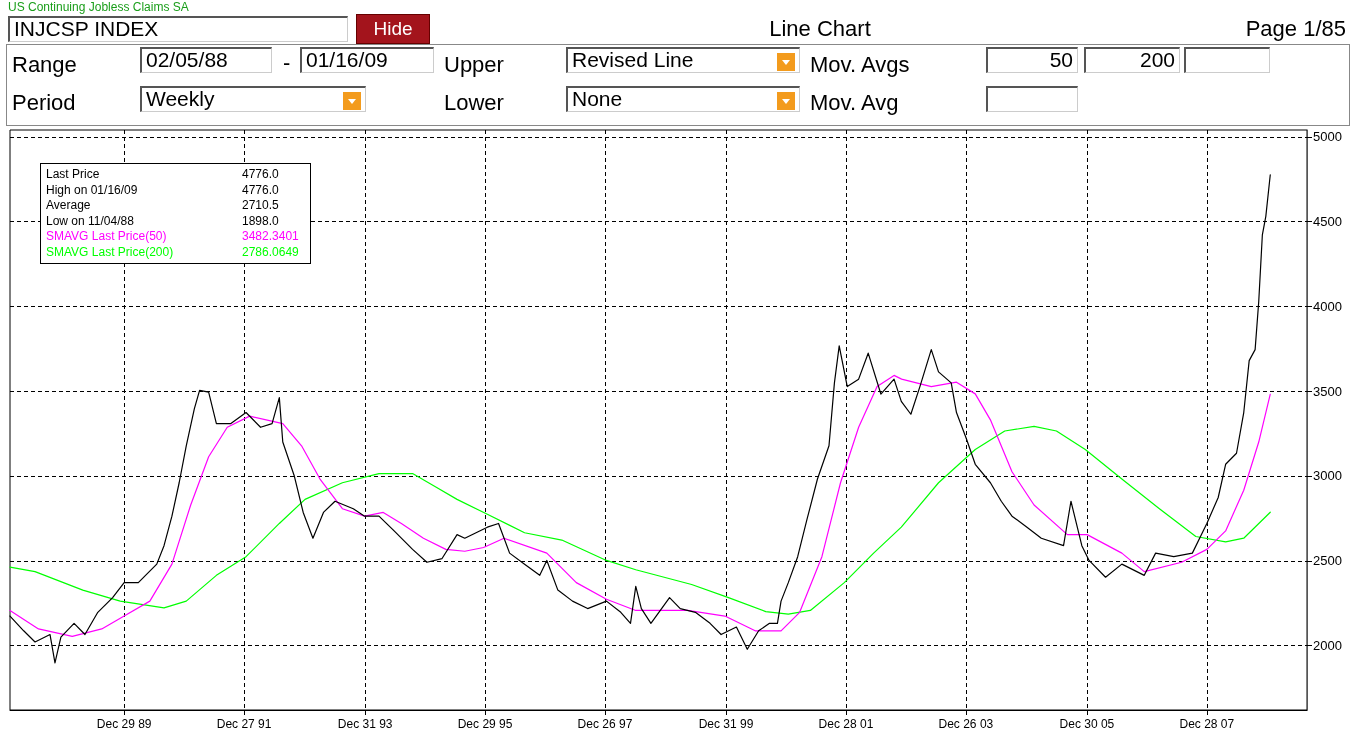  Describe the element at coordinates (271, 237) in the screenshot. I see `annotation: 3482.3401` at that location.